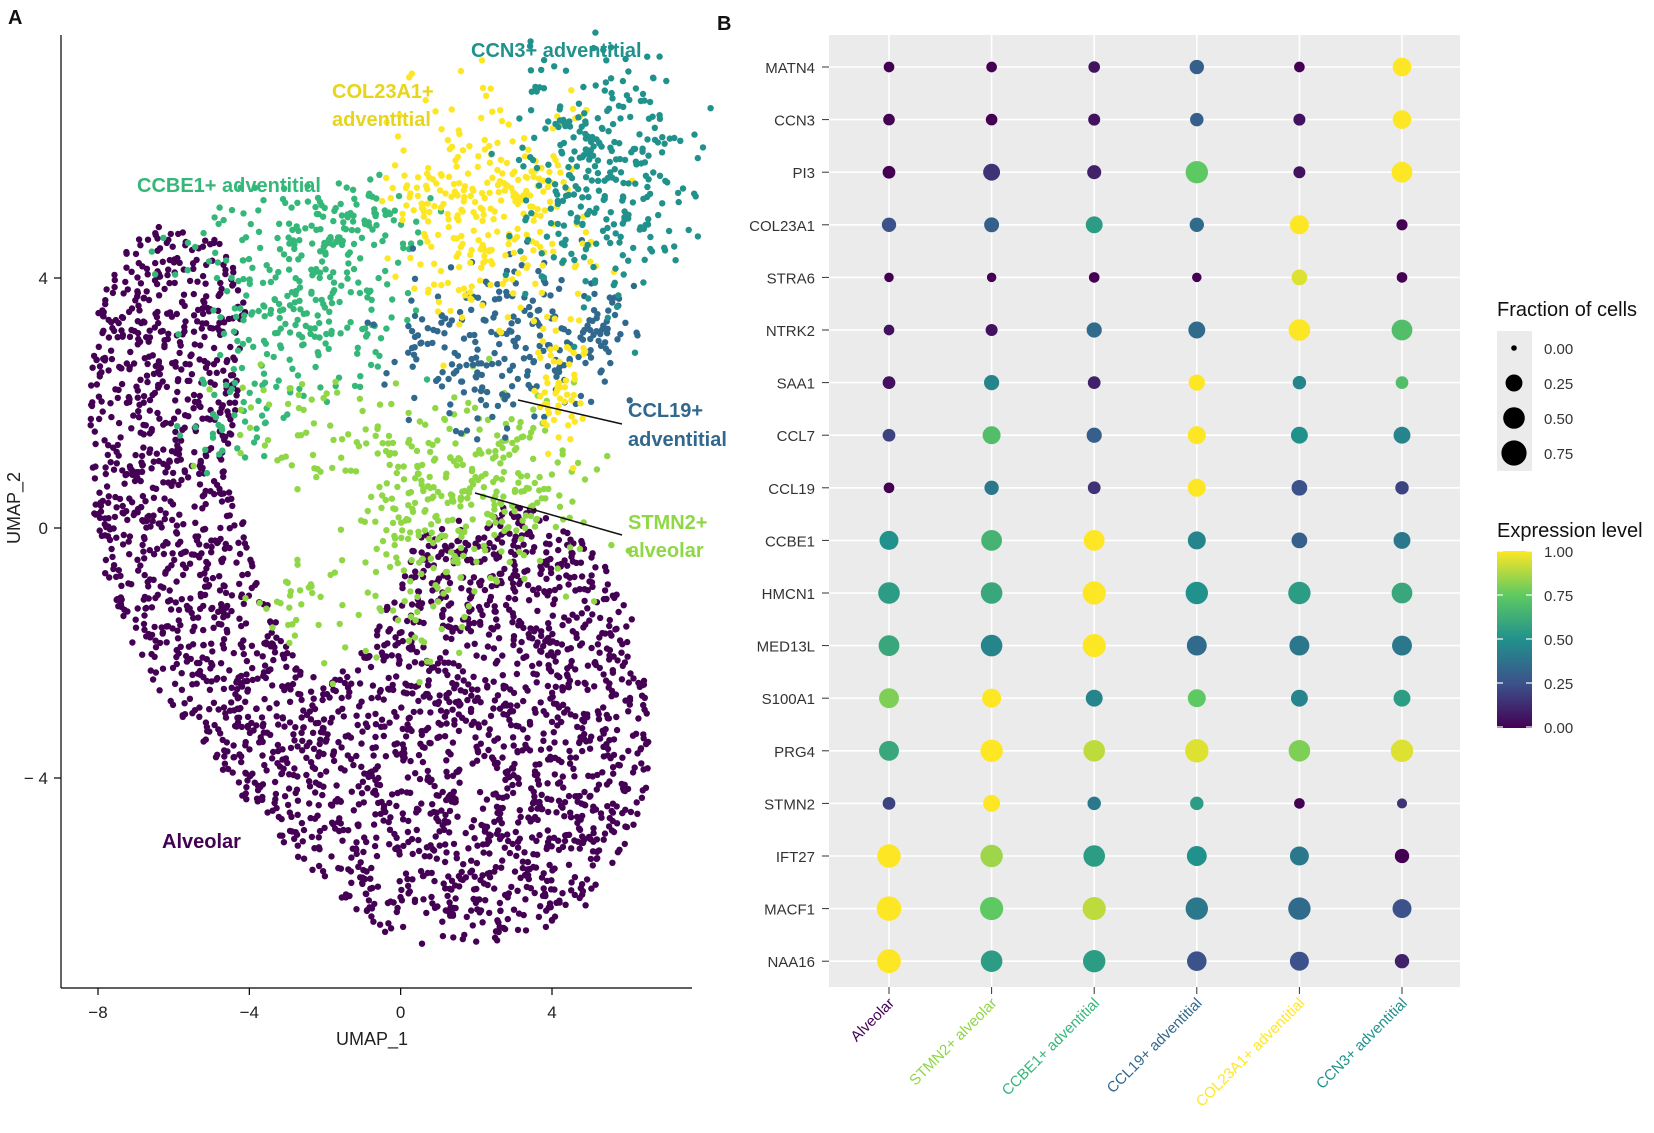 Image resolution: width=1654 pixels, height=1133 pixels. What do you see at coordinates (803, 173) in the screenshot?
I see `gene-label: PI3` at bounding box center [803, 173].